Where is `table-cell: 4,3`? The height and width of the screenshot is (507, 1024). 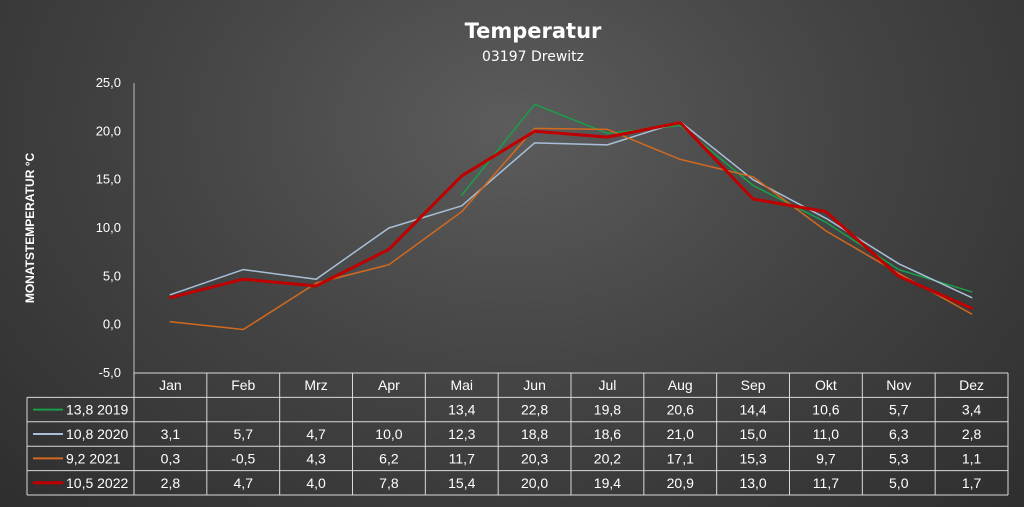 table-cell: 4,3 is located at coordinates (316, 458).